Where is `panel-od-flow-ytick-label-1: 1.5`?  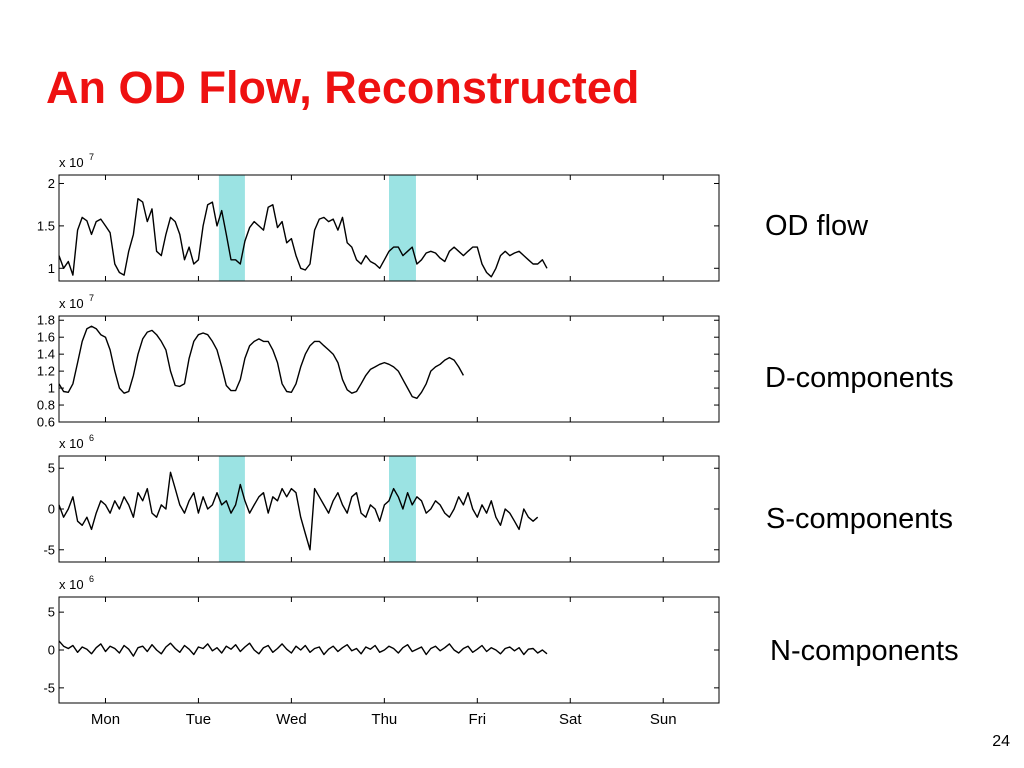
panel-od-flow-ytick-label-1: 1.5 is located at coordinates (46, 225).